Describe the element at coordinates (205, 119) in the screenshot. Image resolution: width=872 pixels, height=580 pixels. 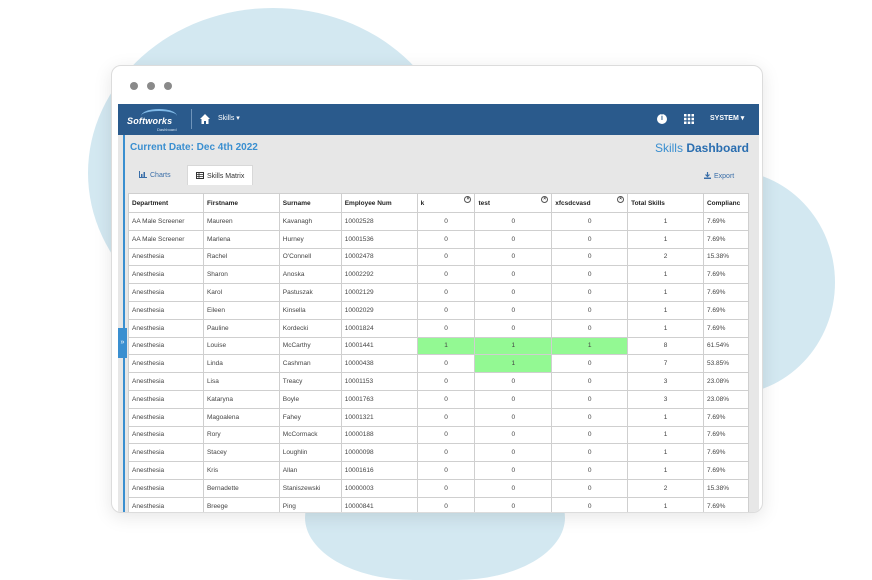
I see `home-icon` at that location.